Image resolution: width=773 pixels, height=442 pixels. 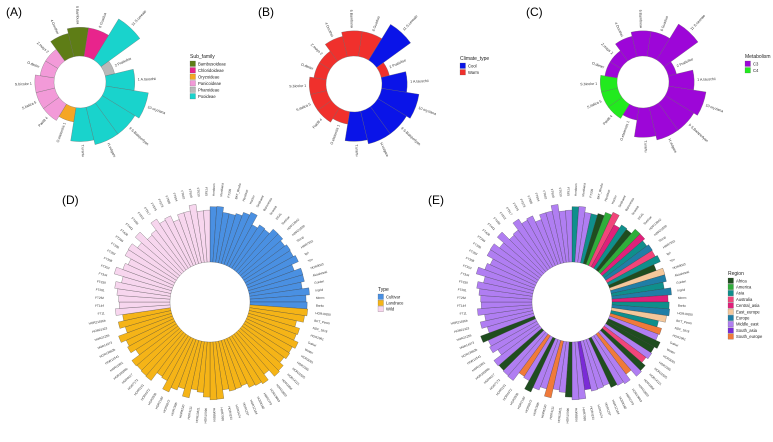 What do you see at coordinates (102, 337) in the screenshot?
I see `tick-label: HOR21256` at bounding box center [102, 337].